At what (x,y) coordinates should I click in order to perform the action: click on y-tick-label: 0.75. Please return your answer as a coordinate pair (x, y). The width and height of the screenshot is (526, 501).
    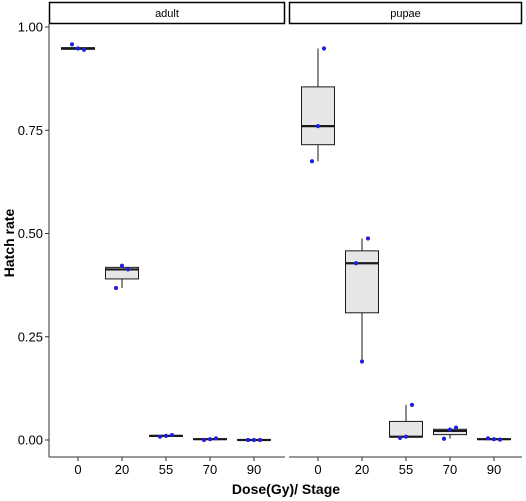
    Looking at the image, I should click on (30, 130).